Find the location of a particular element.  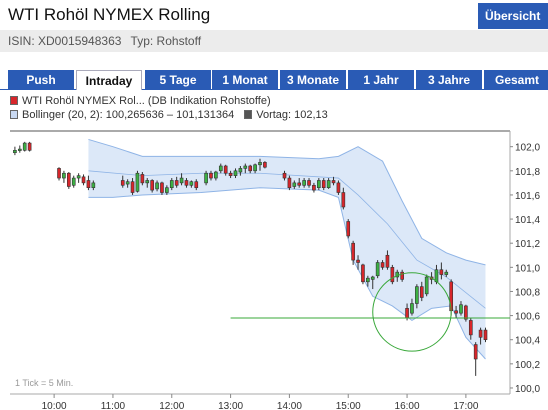

x-tick-label: 13:00 is located at coordinates (230, 405).